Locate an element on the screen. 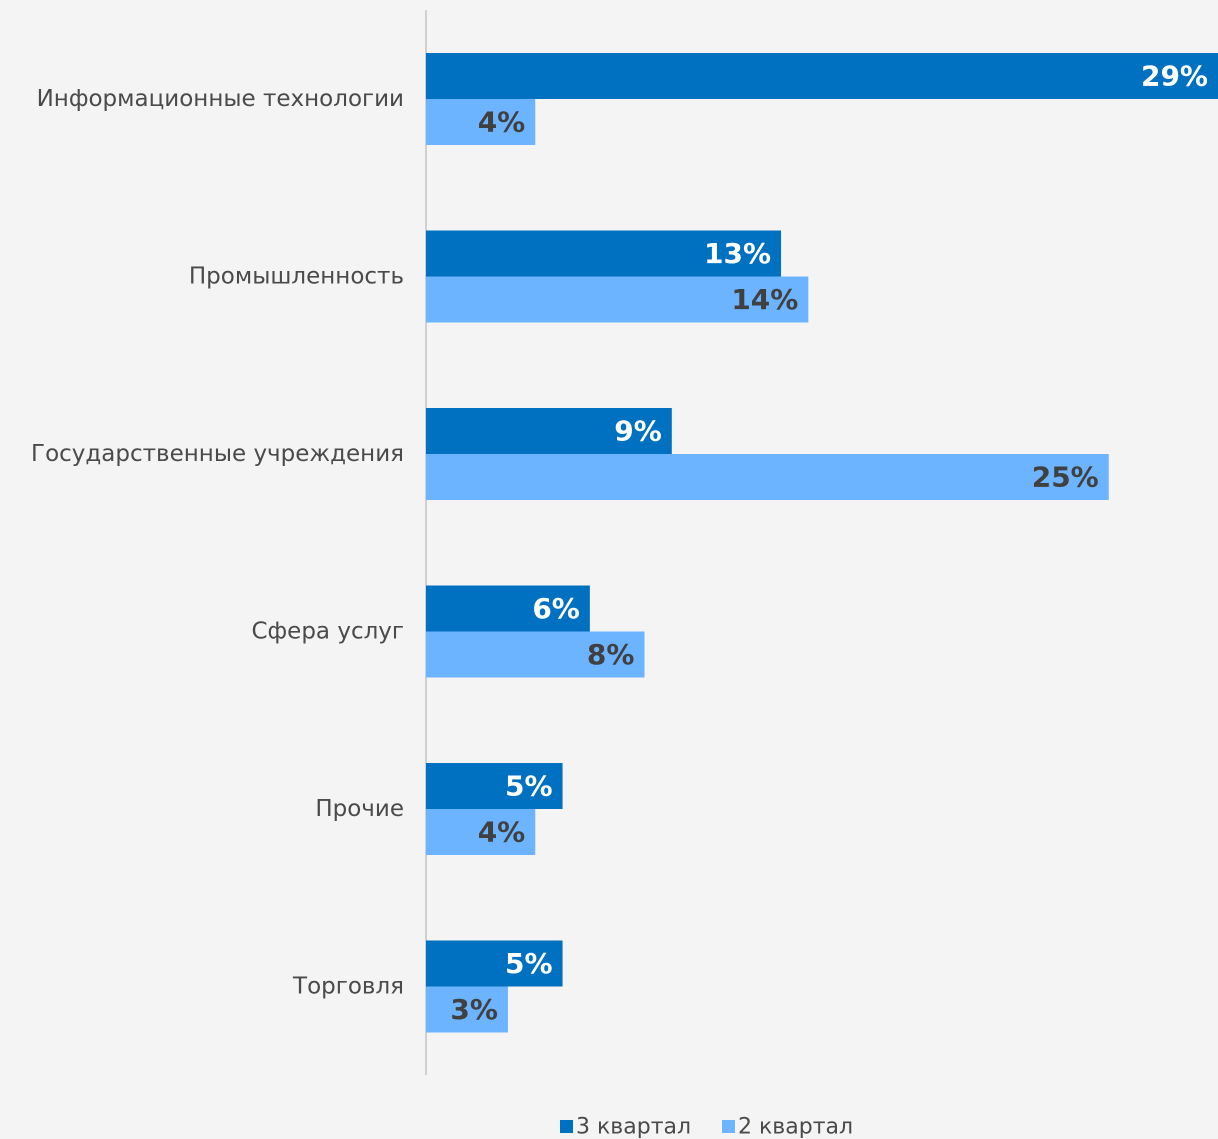 The height and width of the screenshot is (1139, 1218). category-label: Промышленность is located at coordinates (296, 277).